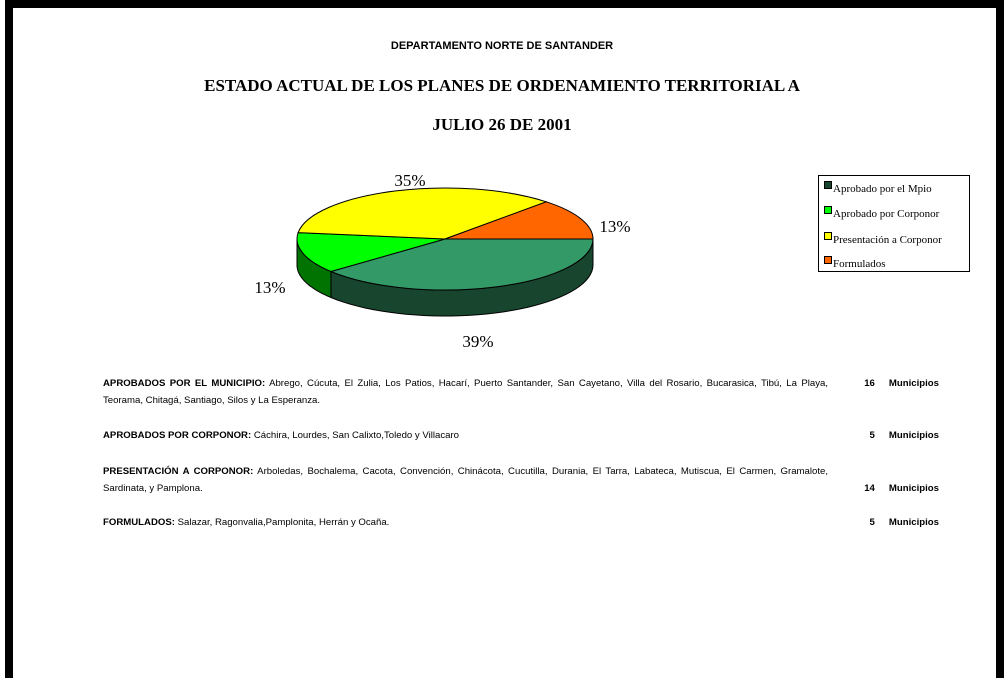 This screenshot has width=1004, height=678. Describe the element at coordinates (184, 383) in the screenshot. I see `section-heading: APROBADOS POR EL MUNICIPIO:` at that location.